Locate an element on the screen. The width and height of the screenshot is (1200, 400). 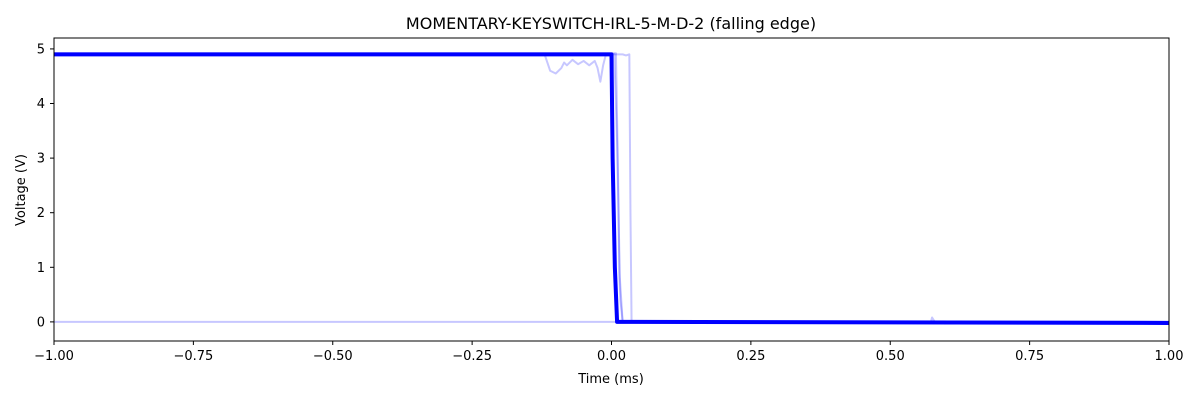
x-tick-label: 0.75 is located at coordinates (1029, 356).